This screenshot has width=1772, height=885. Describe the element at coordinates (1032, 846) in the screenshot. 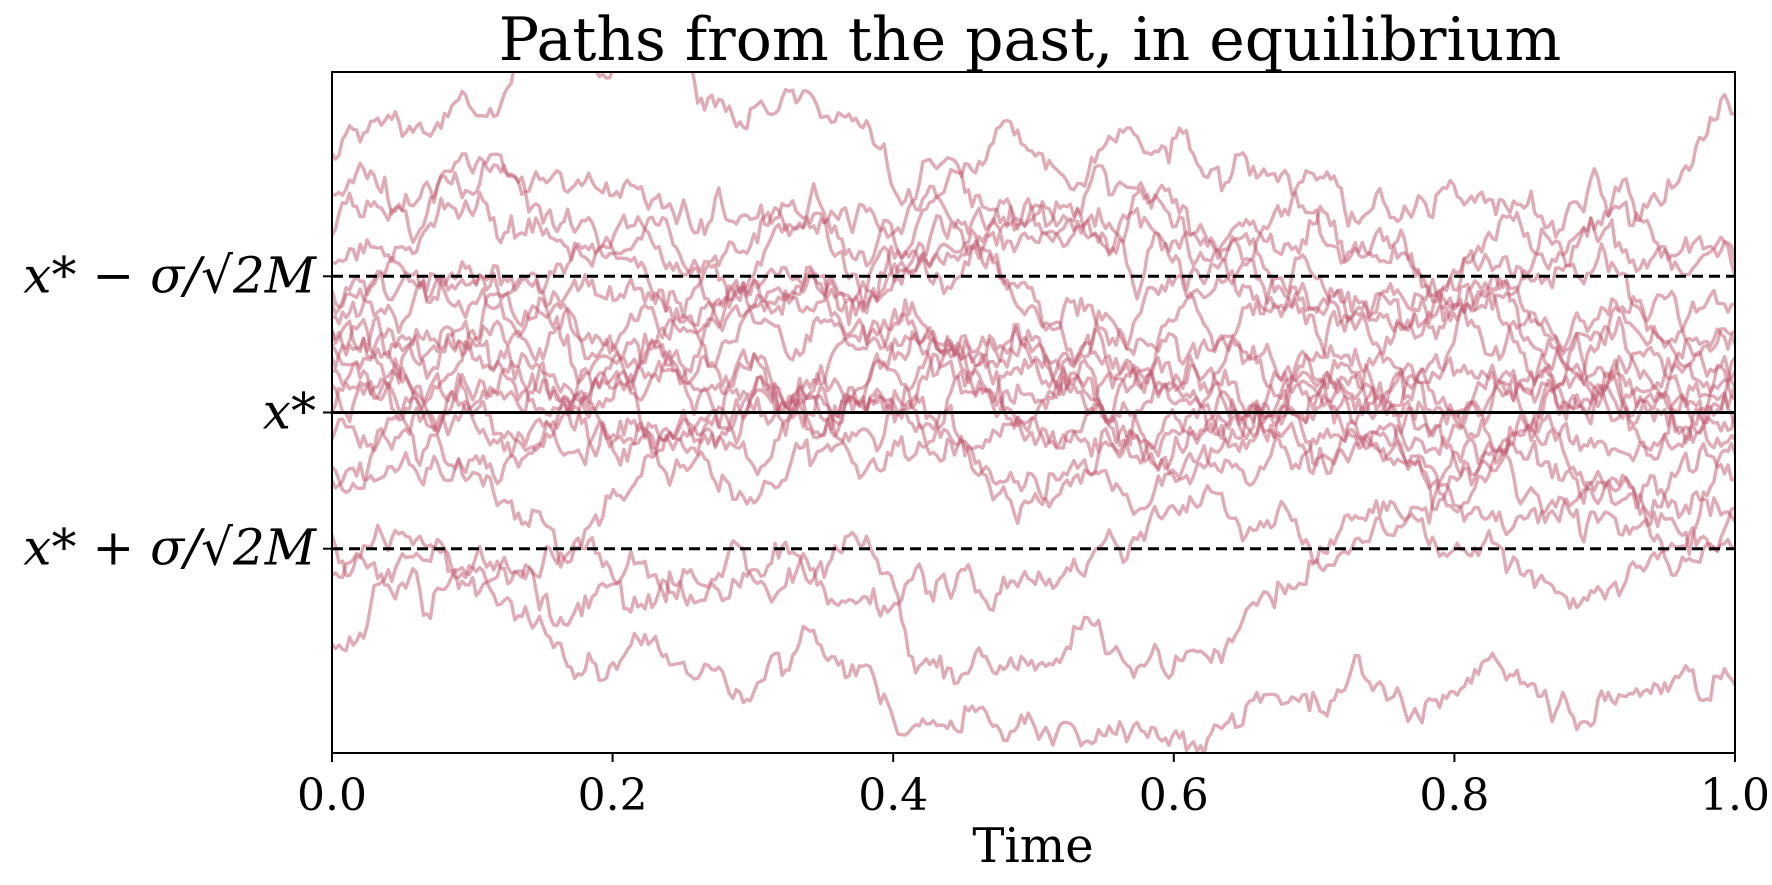

I see `x-axis-label: Time` at that location.